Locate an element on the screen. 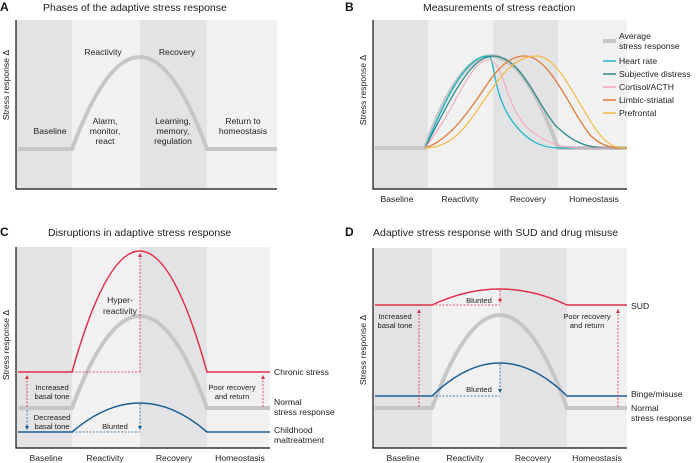 The height and width of the screenshot is (463, 700). legend-average: Average is located at coordinates (635, 36).